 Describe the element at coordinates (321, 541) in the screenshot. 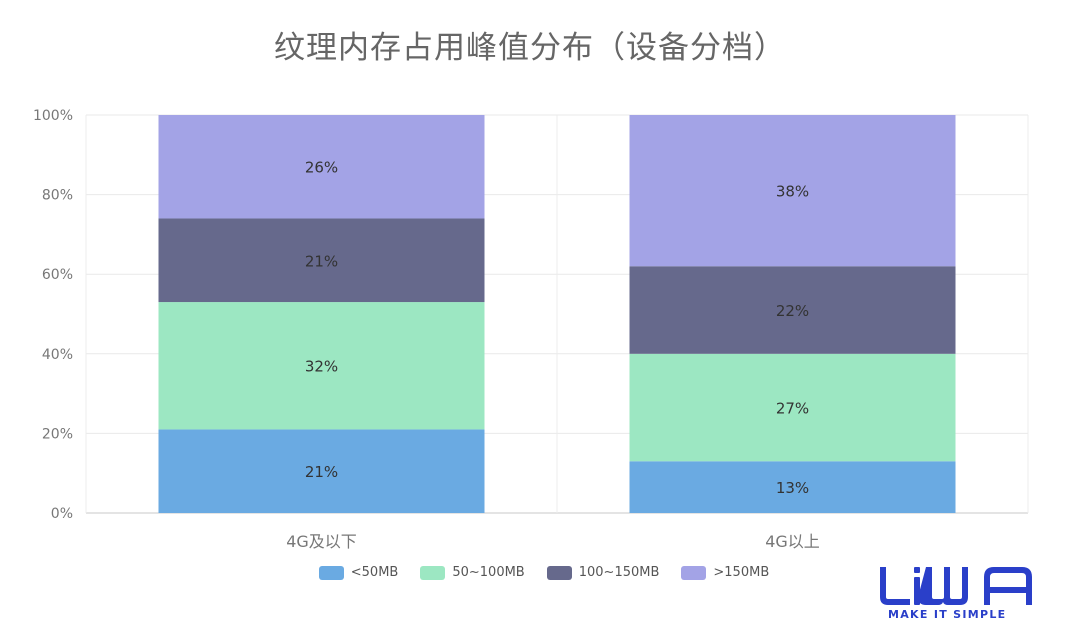

I see `x-tick-label: 4G及以下` at that location.